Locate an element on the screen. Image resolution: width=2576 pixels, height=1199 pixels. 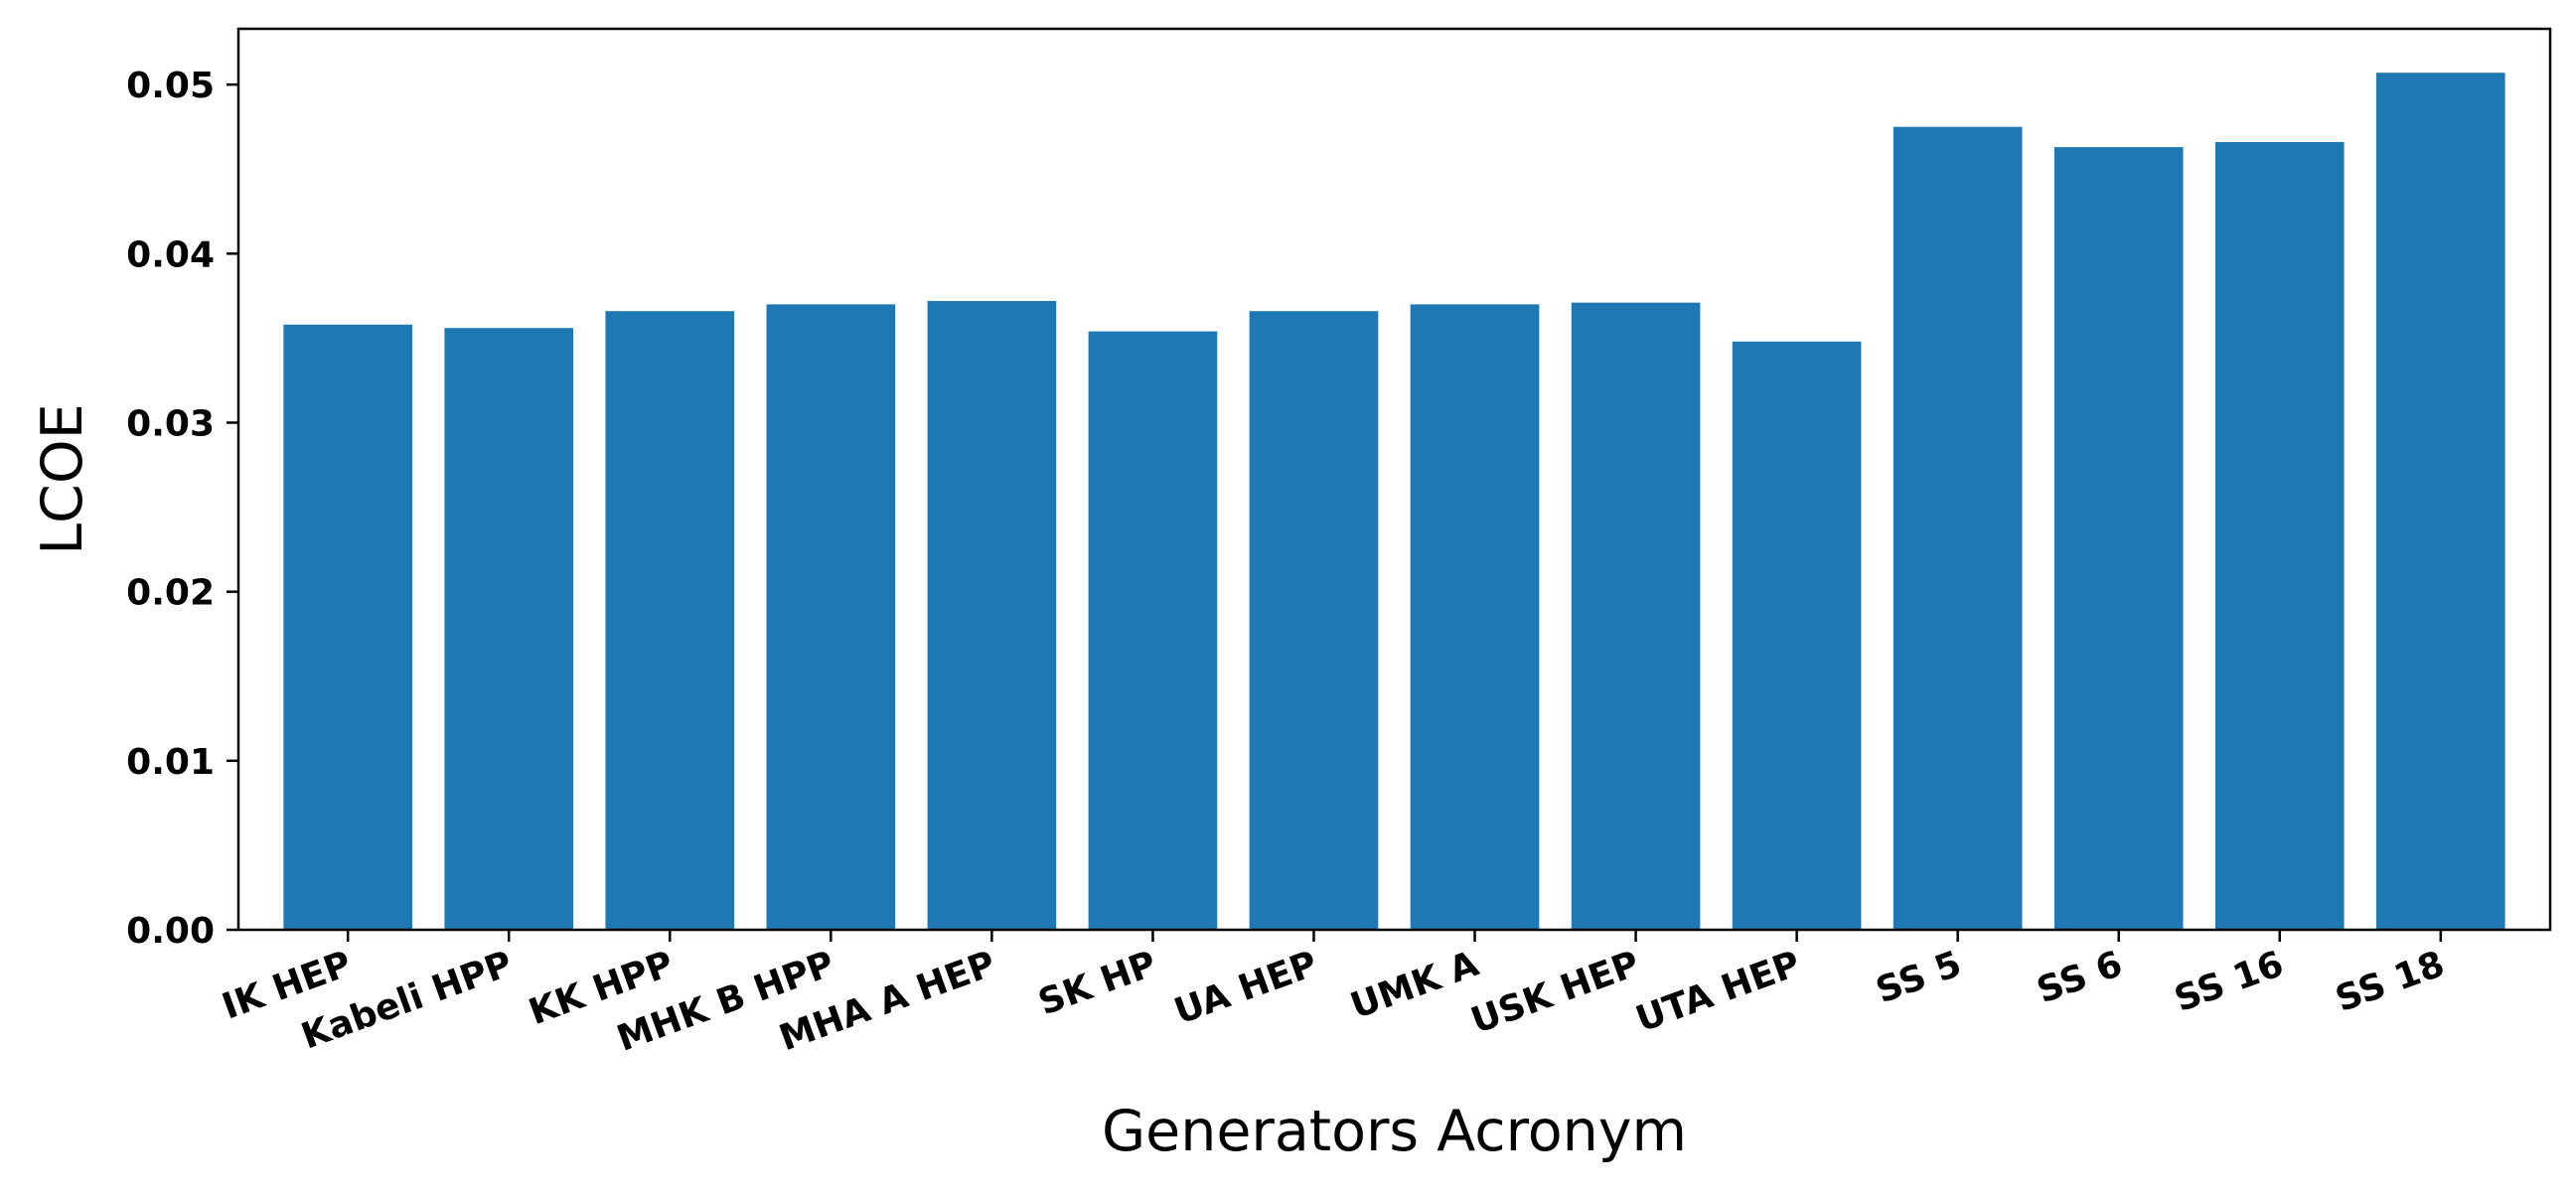
bar-mhk-b-hpp is located at coordinates (831, 617).